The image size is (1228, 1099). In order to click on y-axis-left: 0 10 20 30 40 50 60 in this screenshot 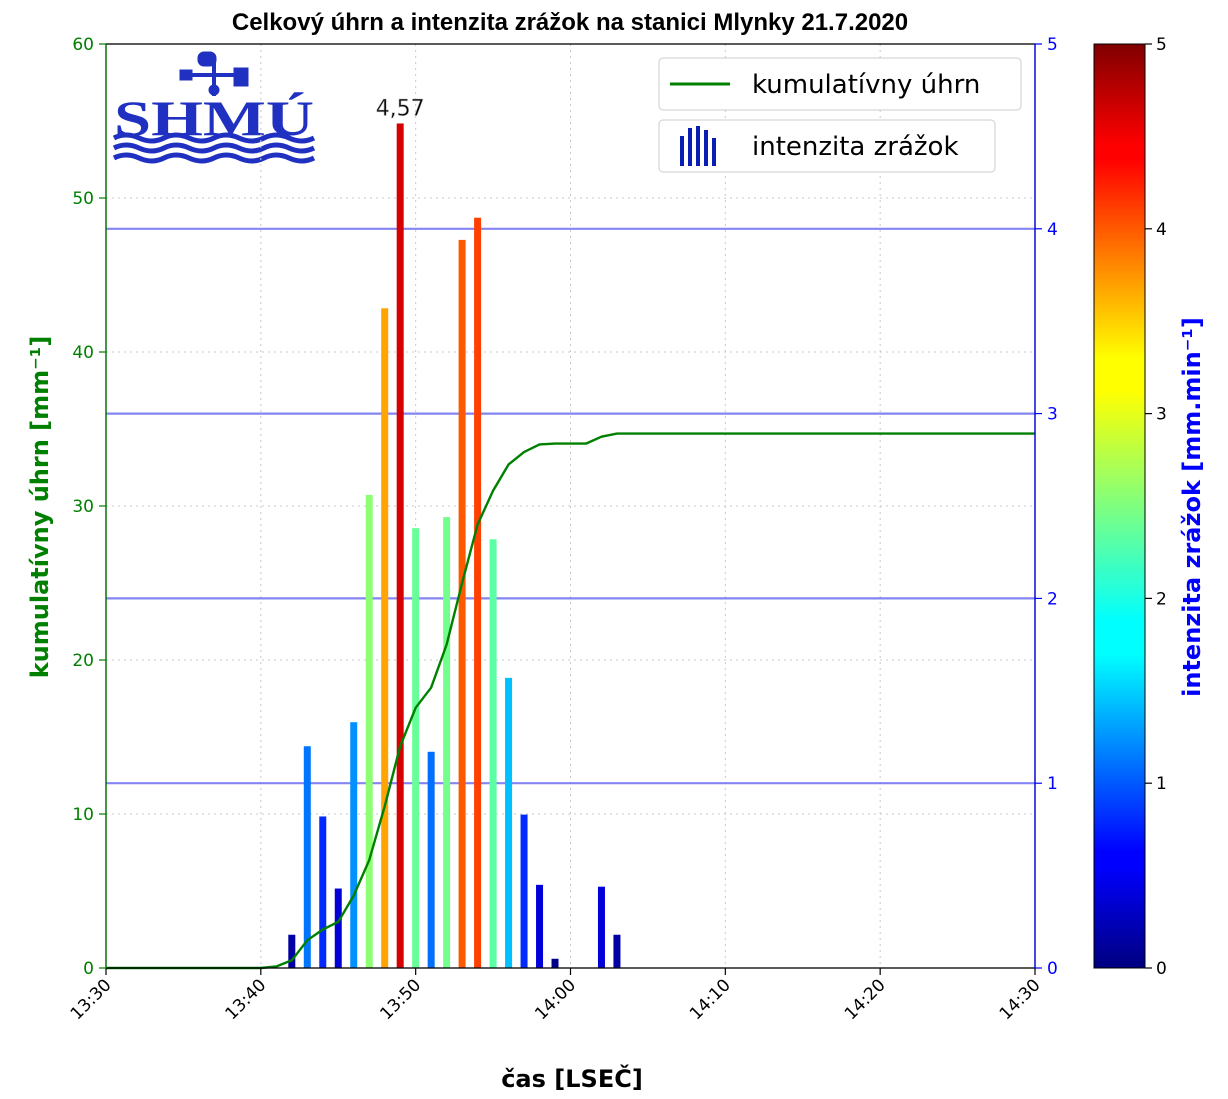, I will do `click(89, 507)`.